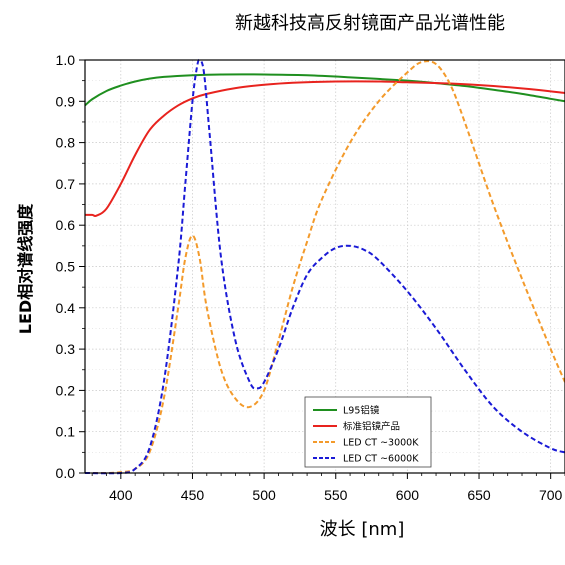 The width and height of the screenshot is (565, 565). What do you see at coordinates (66, 101) in the screenshot?
I see `y-tick-label: 0.9` at bounding box center [66, 101].